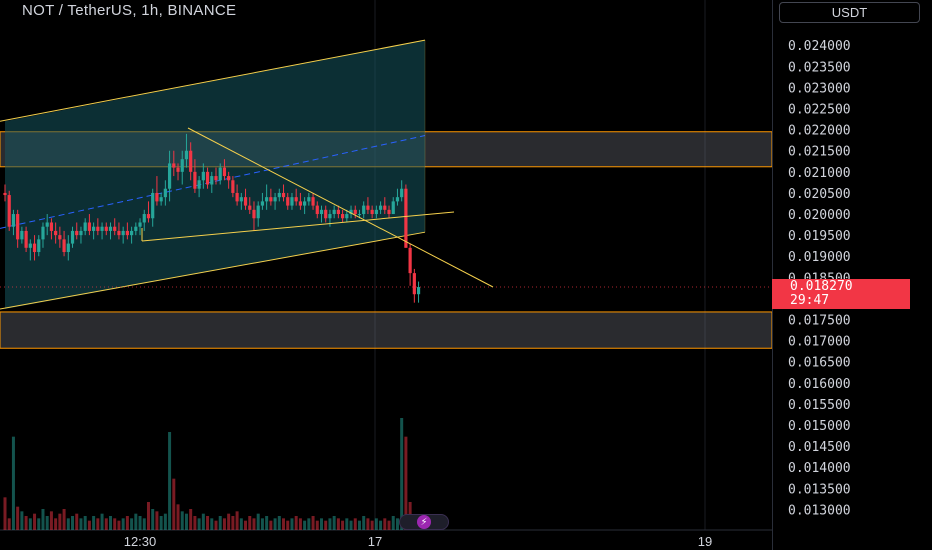 The image size is (932, 550). I want to click on price-tick-label: 0.013500, so click(819, 489).